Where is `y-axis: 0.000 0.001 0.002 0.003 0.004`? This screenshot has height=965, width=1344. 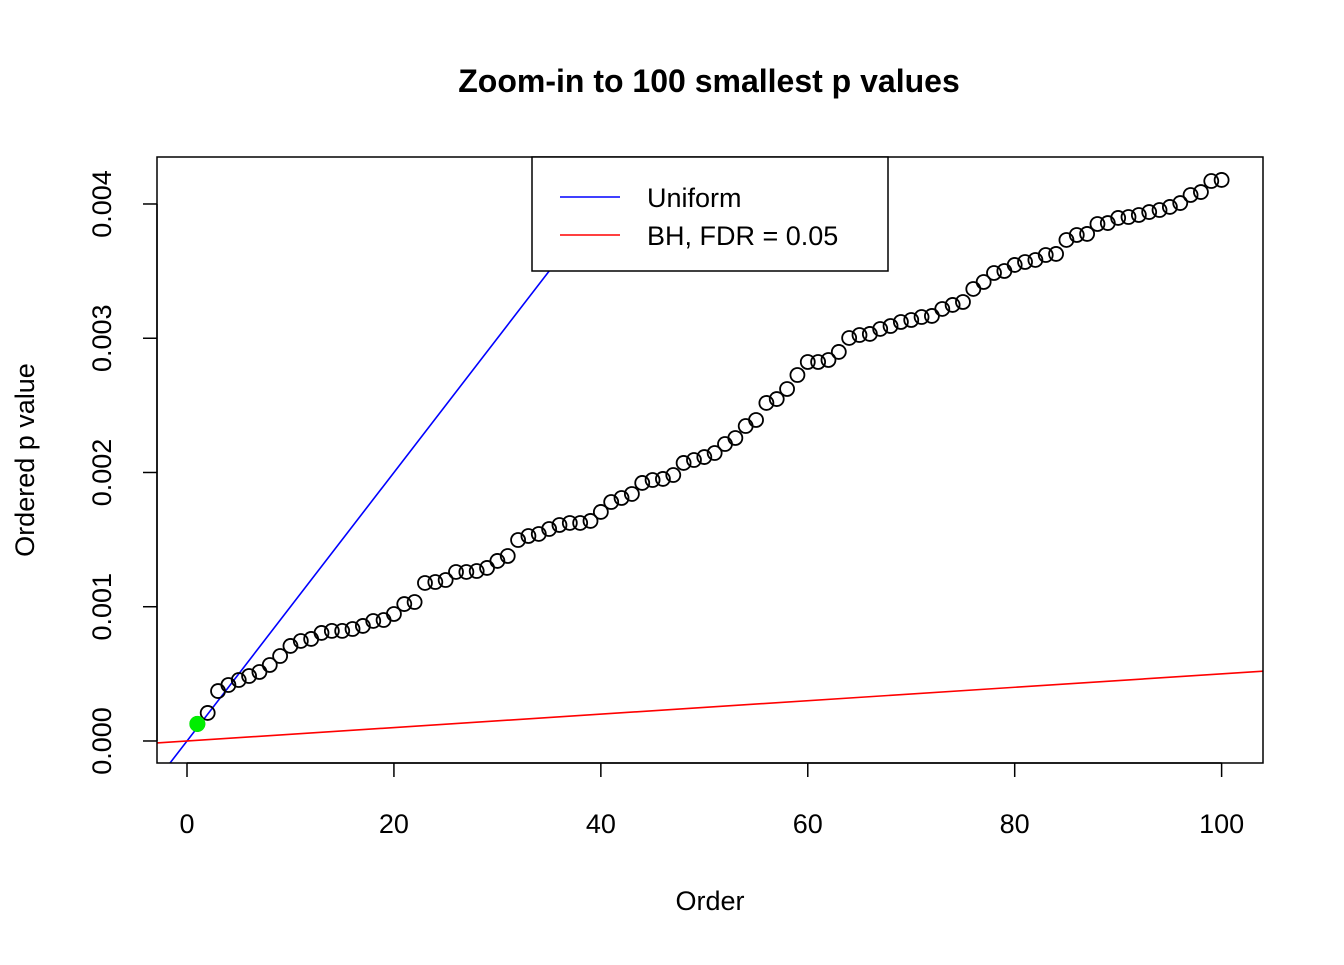 y-axis: 0.000 0.001 0.002 0.003 0.004 is located at coordinates (122, 472).